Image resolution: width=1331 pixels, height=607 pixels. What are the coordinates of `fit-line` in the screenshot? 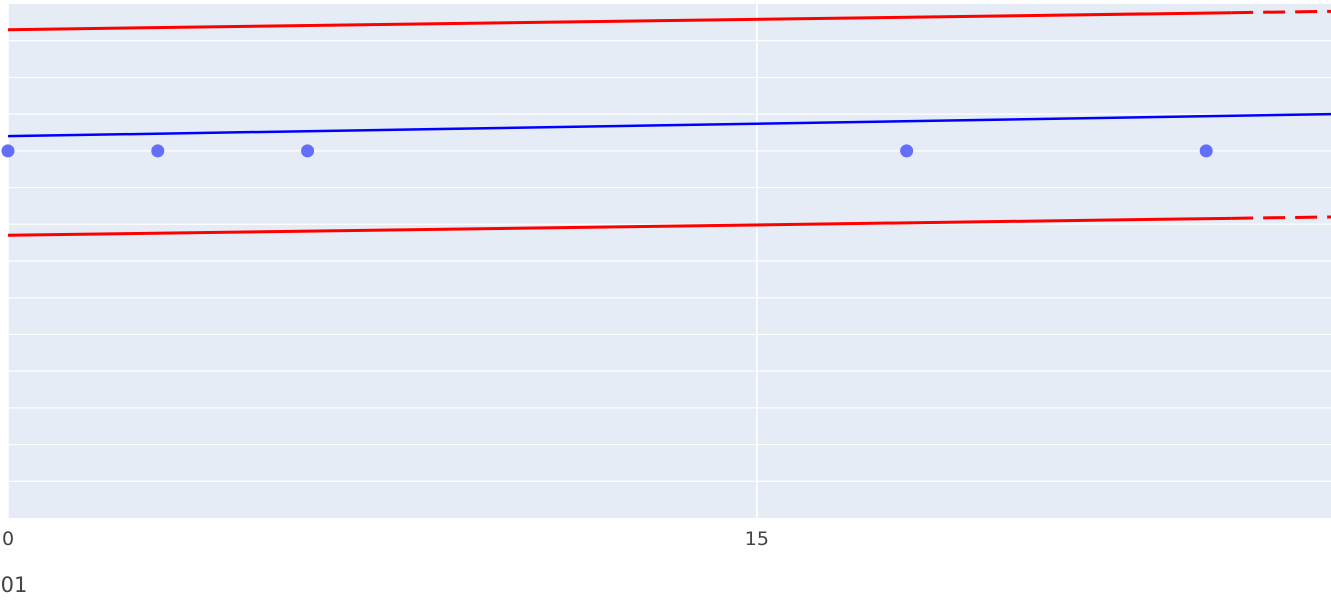 It's located at (669, 125).